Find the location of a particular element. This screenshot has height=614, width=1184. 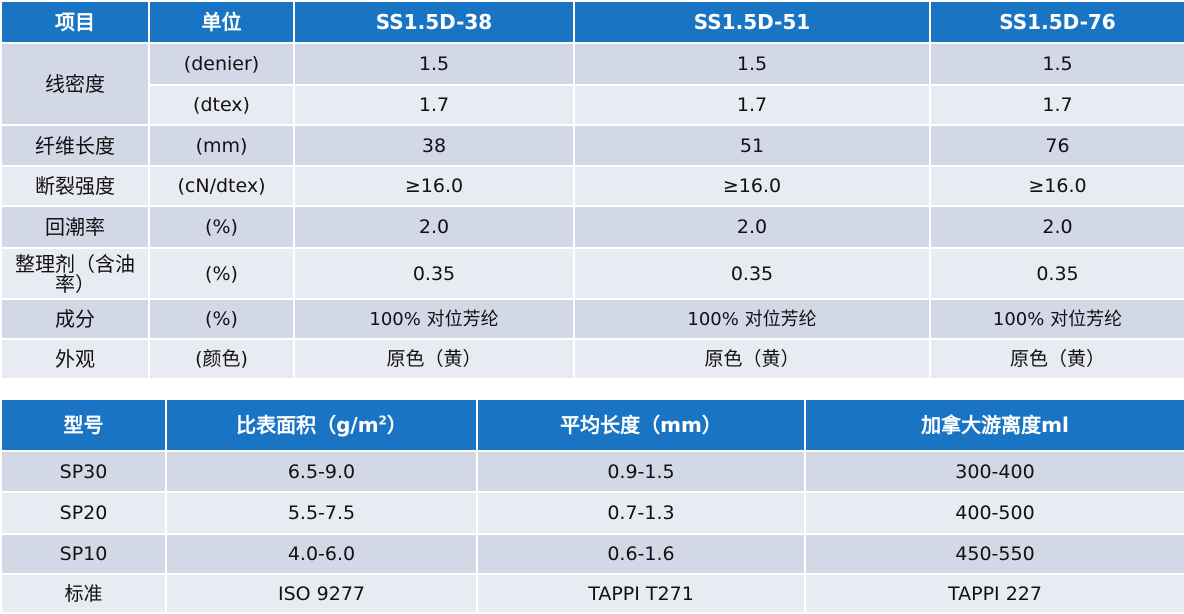

header-average-length: 平均长度（mm） is located at coordinates (641, 425).